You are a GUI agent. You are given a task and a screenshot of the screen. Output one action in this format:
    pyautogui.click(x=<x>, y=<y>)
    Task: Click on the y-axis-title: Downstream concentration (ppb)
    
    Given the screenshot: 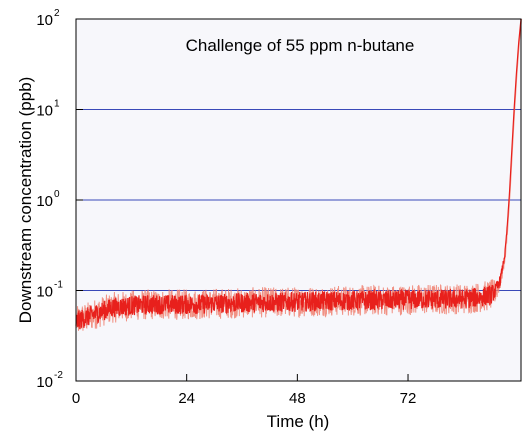 What is the action you would take?
    pyautogui.click(x=25, y=200)
    